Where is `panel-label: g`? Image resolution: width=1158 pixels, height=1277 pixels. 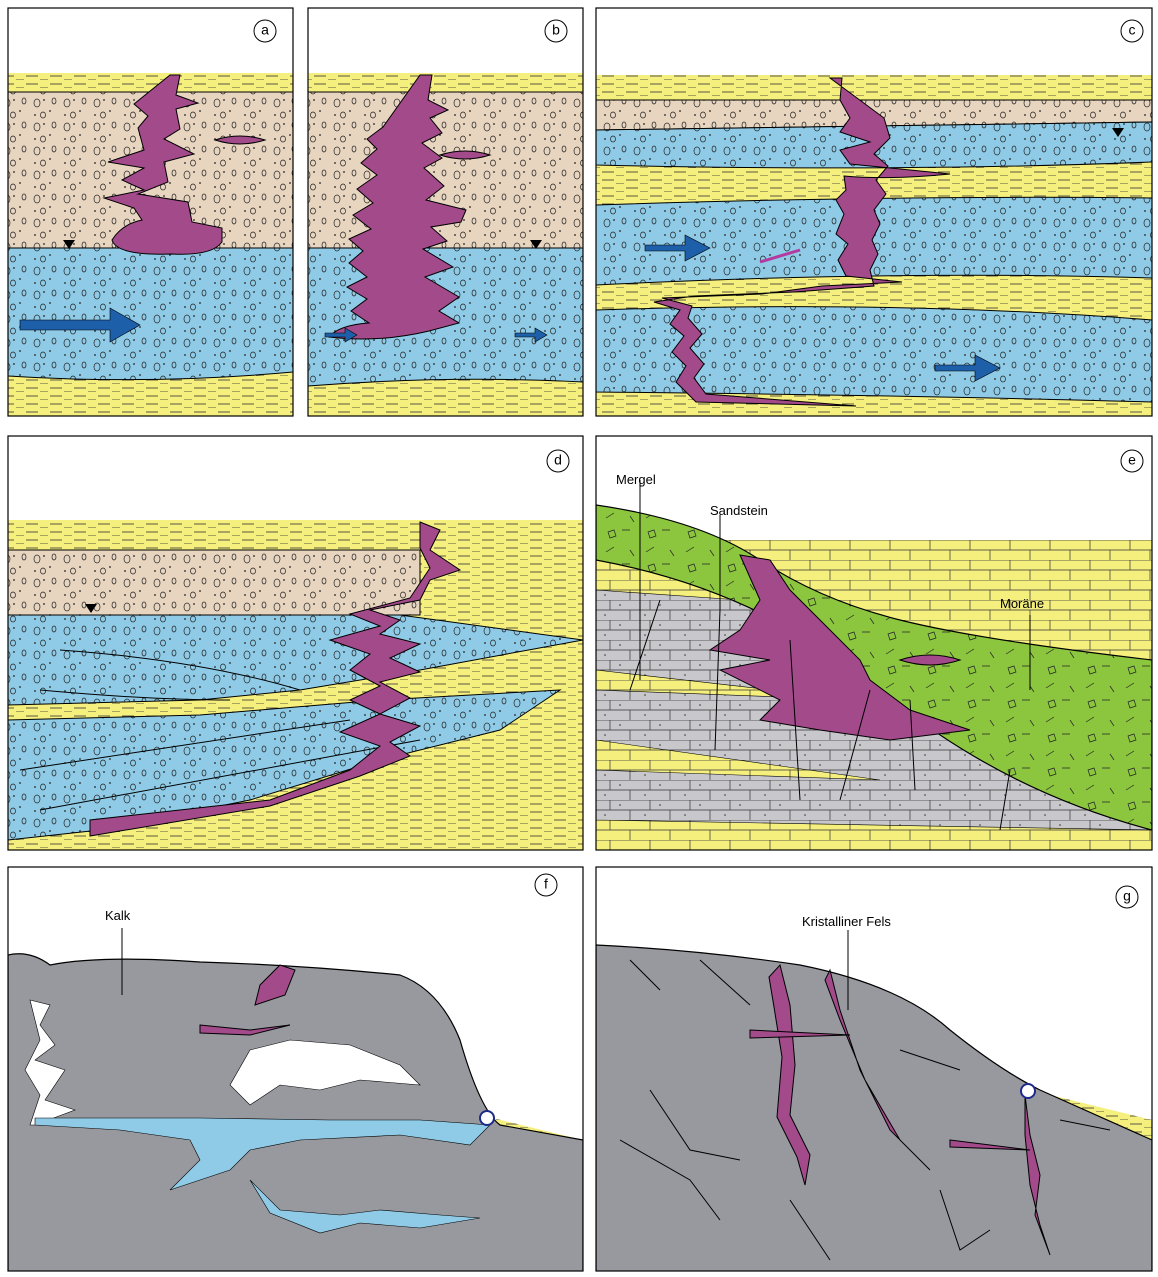
panel-label: g is located at coordinates (1127, 896).